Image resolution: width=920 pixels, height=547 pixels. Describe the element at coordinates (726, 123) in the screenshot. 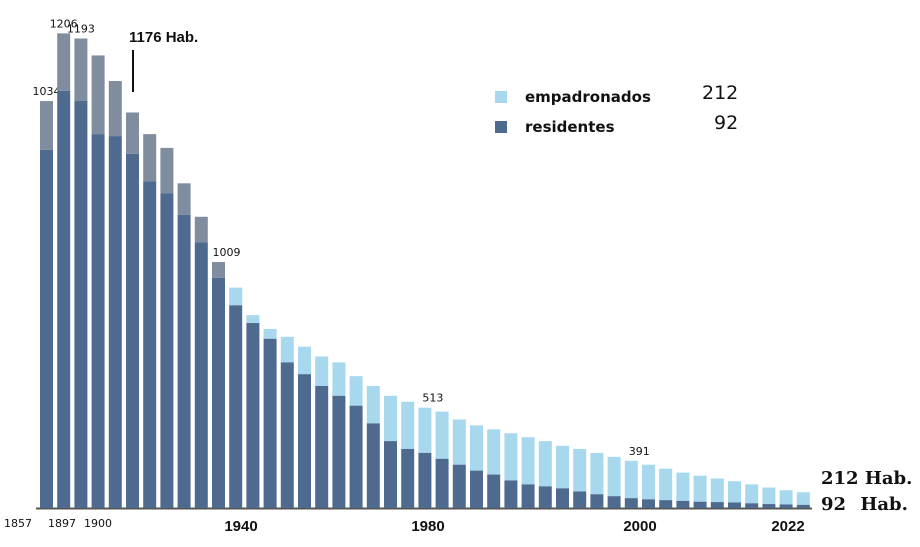

I see `legend-value-residentes: 92` at that location.